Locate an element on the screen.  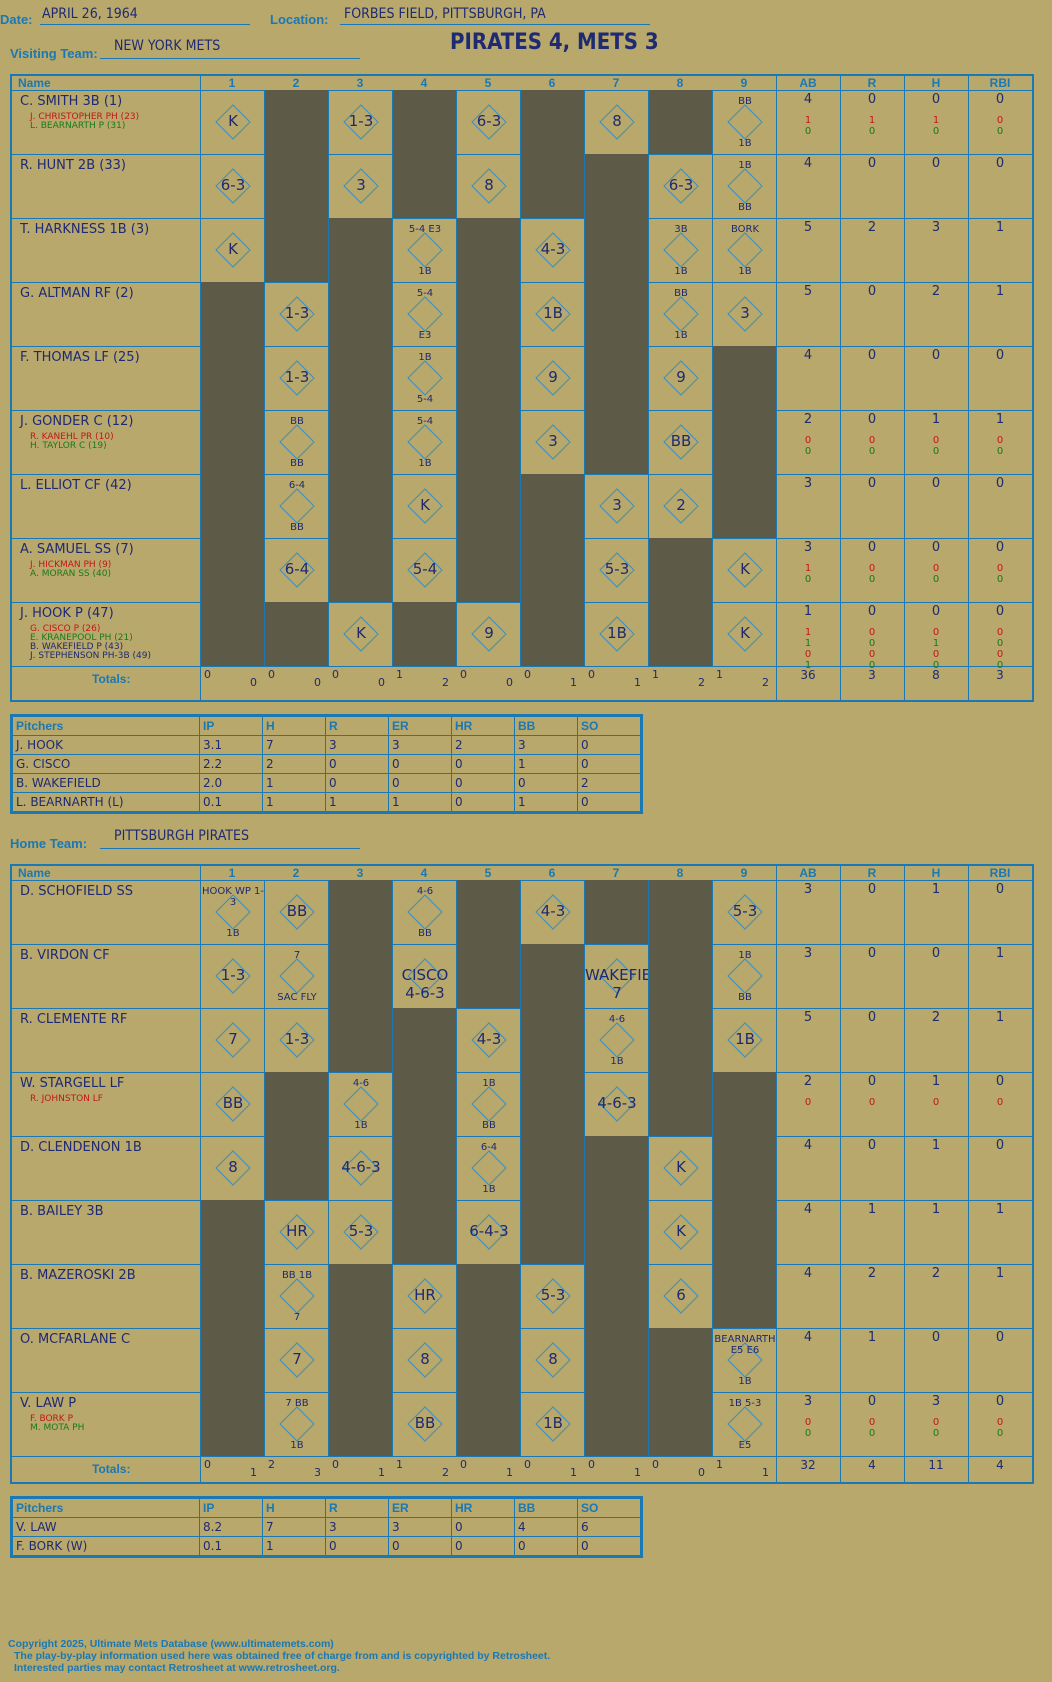
home-inning-cell: 6-4-3 is located at coordinates (488, 1232).